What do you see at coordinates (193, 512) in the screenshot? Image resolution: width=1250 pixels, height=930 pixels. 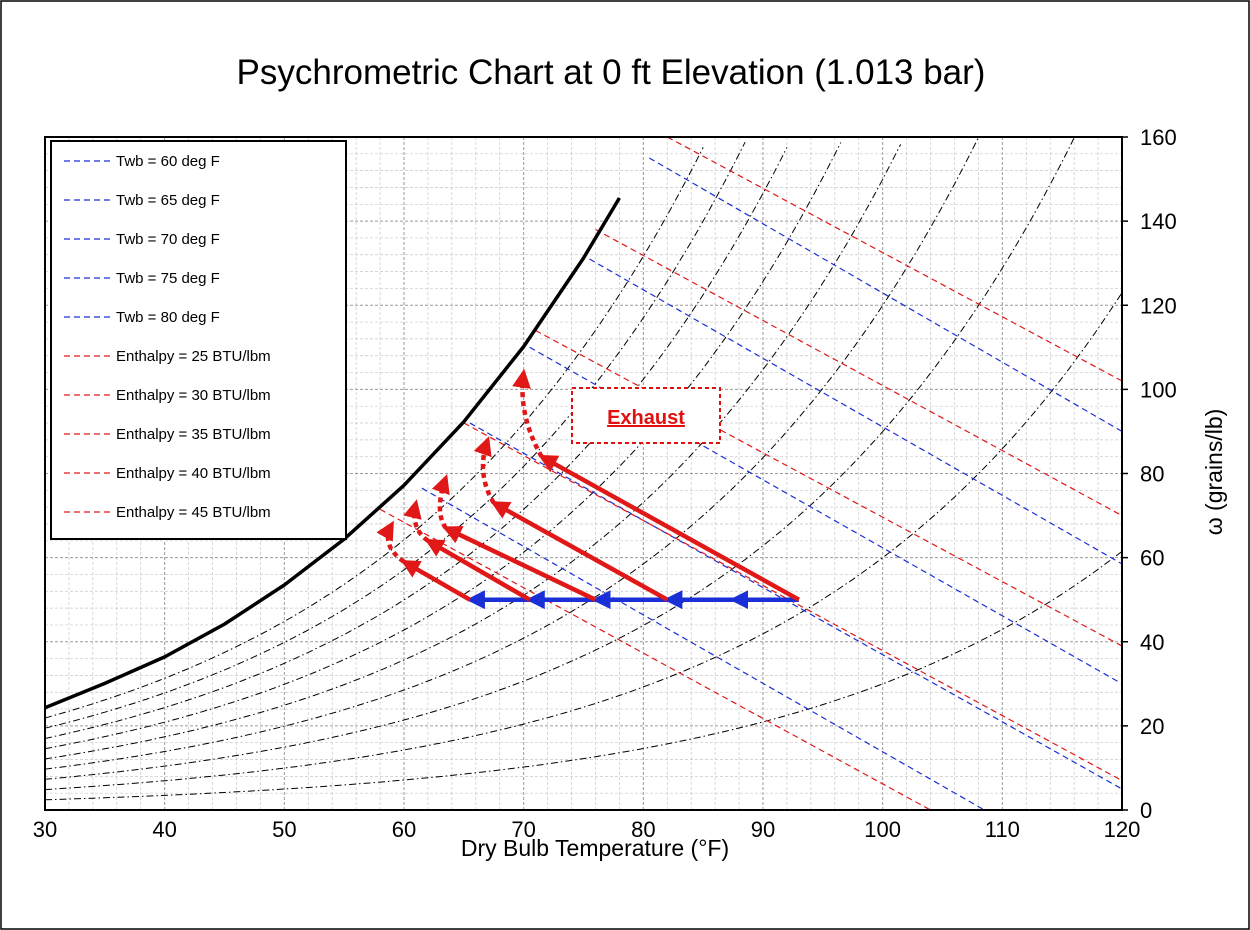 I see `legend-entry-label: Enthalpy = 45 BTU/lbm` at bounding box center [193, 512].